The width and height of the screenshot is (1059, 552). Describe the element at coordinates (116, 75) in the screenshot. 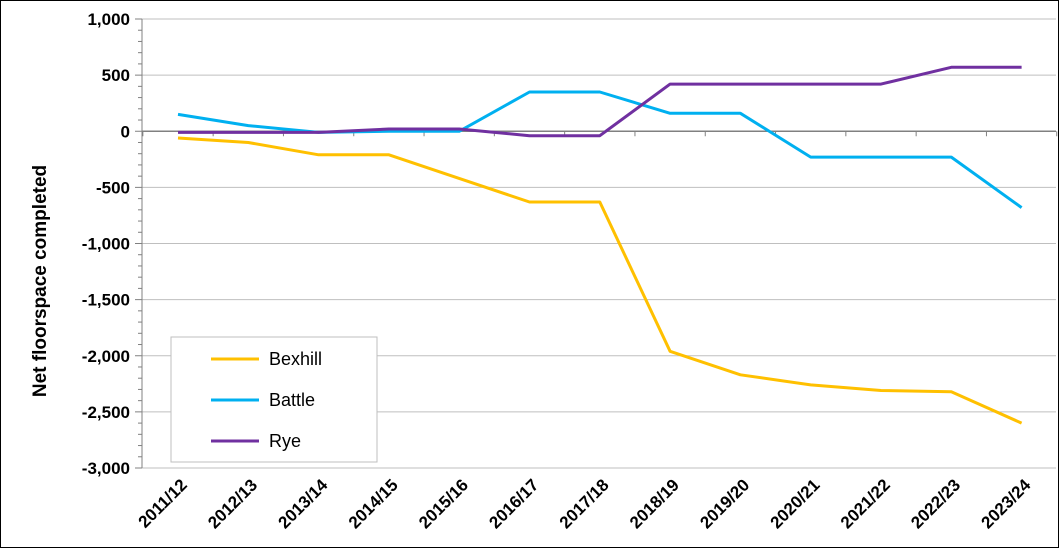

I see `y-tick-label: 500` at that location.